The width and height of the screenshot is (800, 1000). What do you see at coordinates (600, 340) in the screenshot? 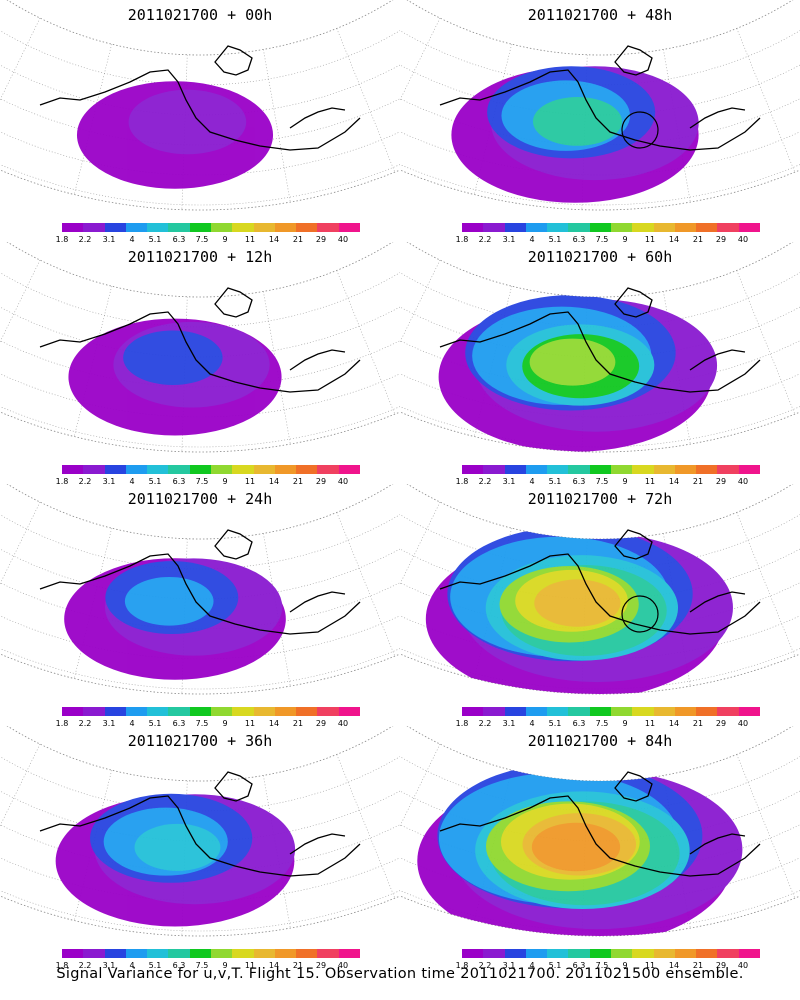
I see `coastline` at bounding box center [600, 340].